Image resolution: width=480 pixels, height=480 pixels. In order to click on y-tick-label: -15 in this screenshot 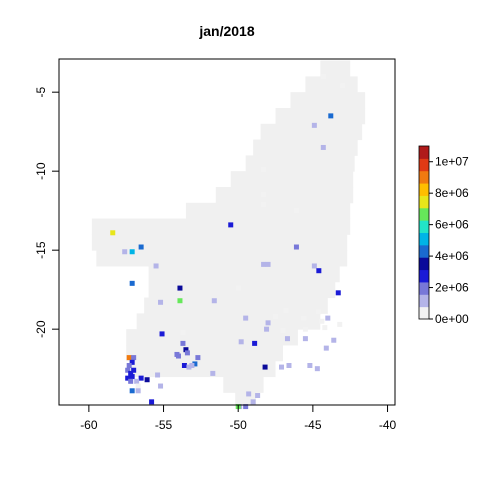, I will do `click(41, 250)`.